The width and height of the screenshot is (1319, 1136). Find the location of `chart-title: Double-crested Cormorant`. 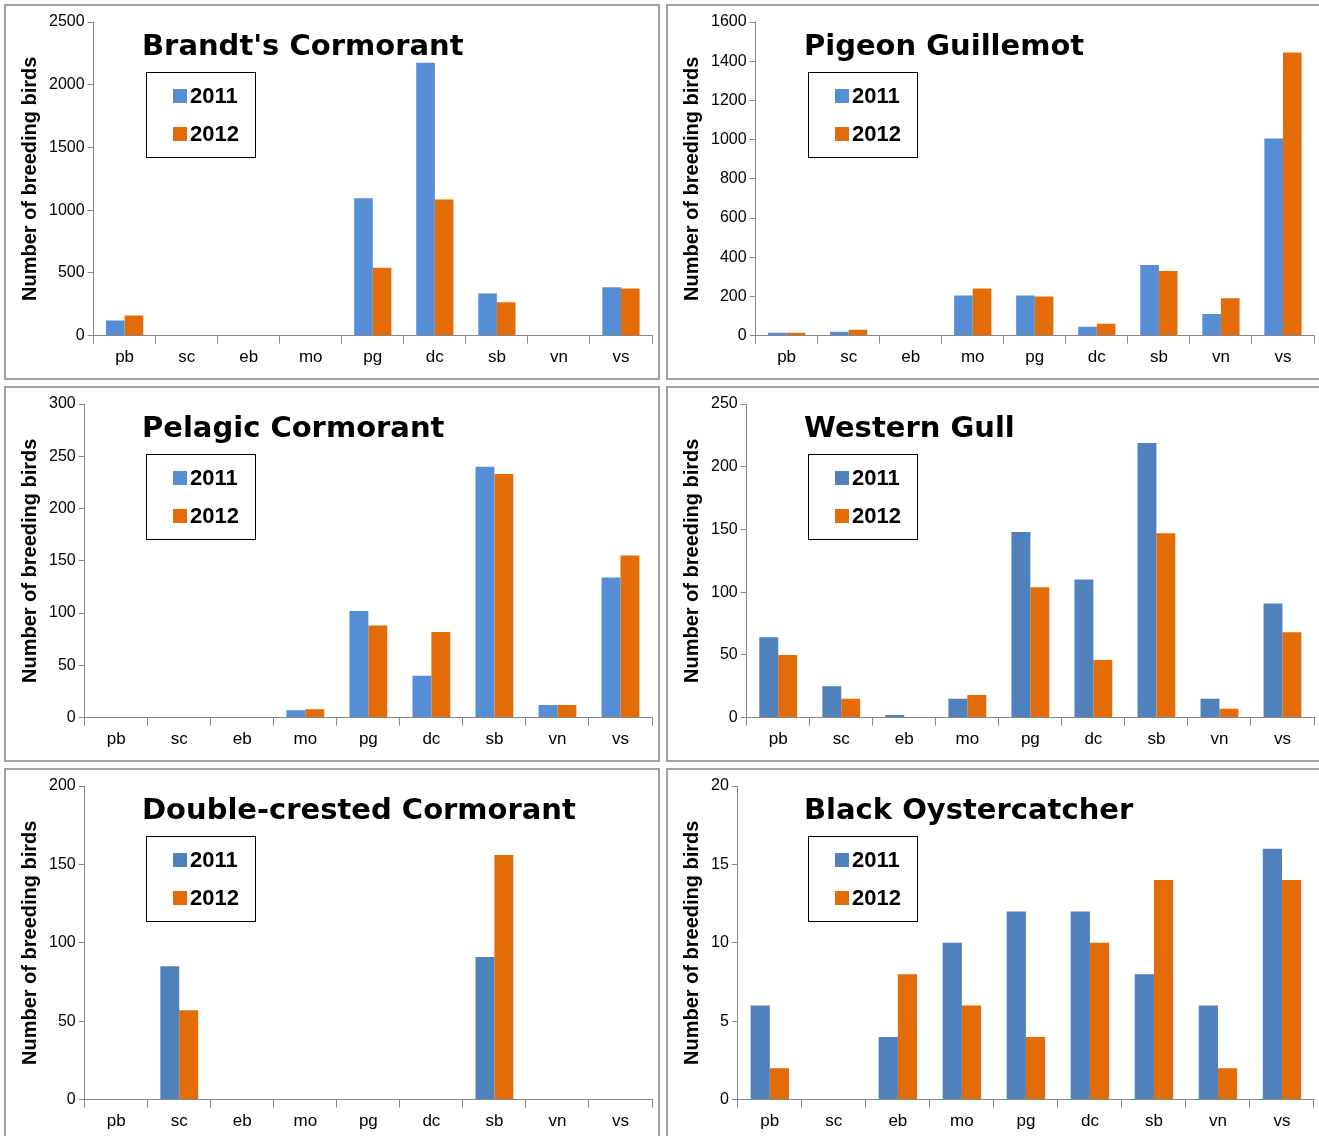

chart-title: Double-crested Cormorant is located at coordinates (359, 809).